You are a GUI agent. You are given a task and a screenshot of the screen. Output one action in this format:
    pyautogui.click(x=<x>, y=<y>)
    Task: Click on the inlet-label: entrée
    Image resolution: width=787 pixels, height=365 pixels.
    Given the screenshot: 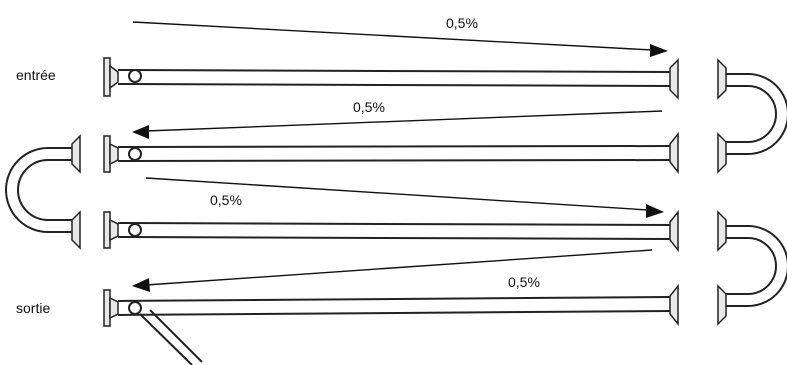 What is the action you would take?
    pyautogui.click(x=36, y=75)
    